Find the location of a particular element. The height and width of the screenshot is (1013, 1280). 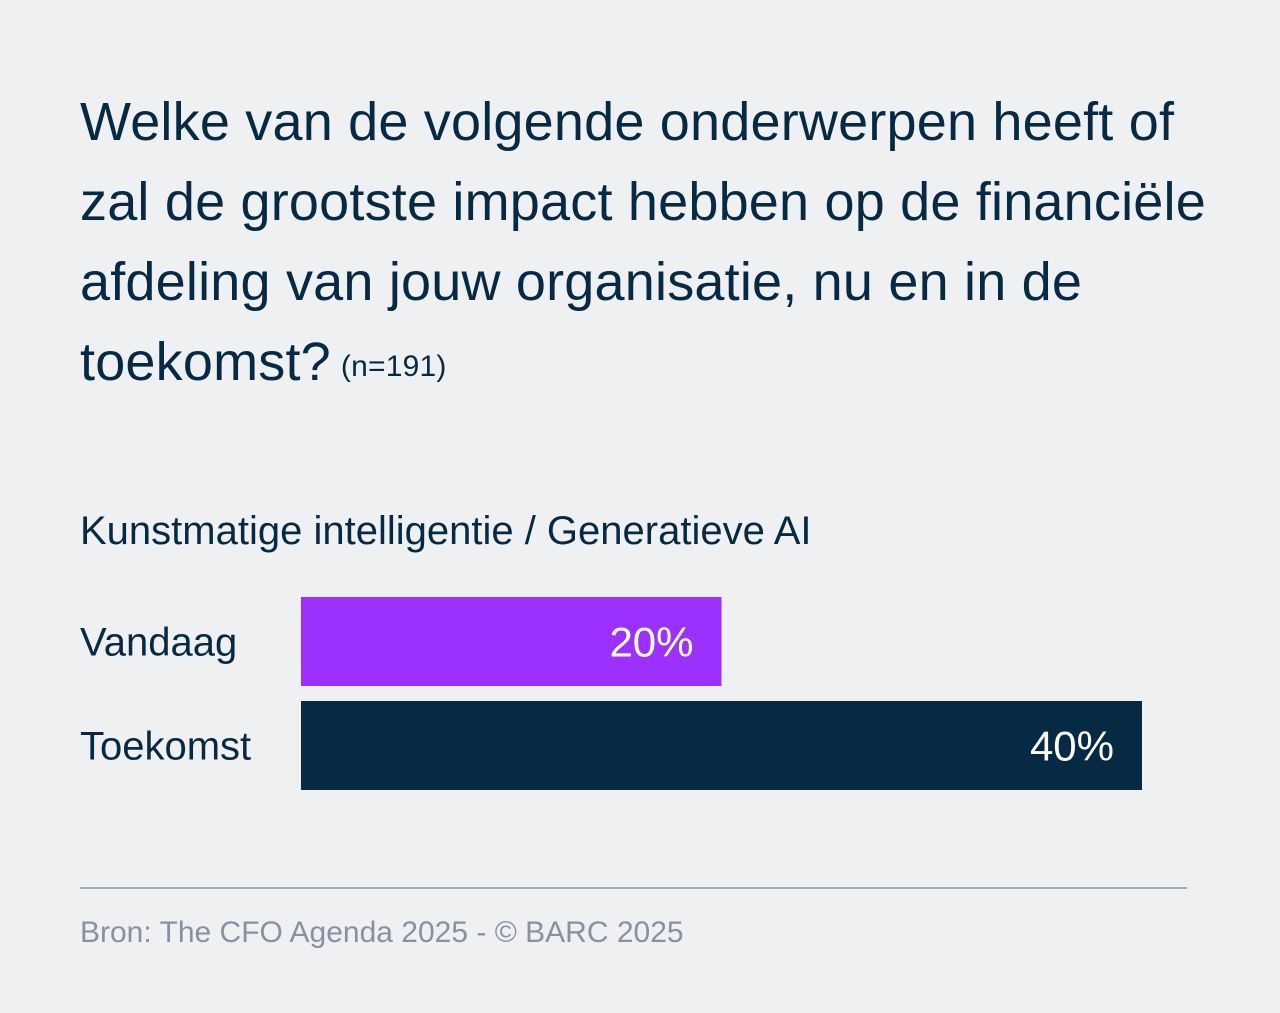

category-label-toekomst: Toekomst is located at coordinates (165, 747).